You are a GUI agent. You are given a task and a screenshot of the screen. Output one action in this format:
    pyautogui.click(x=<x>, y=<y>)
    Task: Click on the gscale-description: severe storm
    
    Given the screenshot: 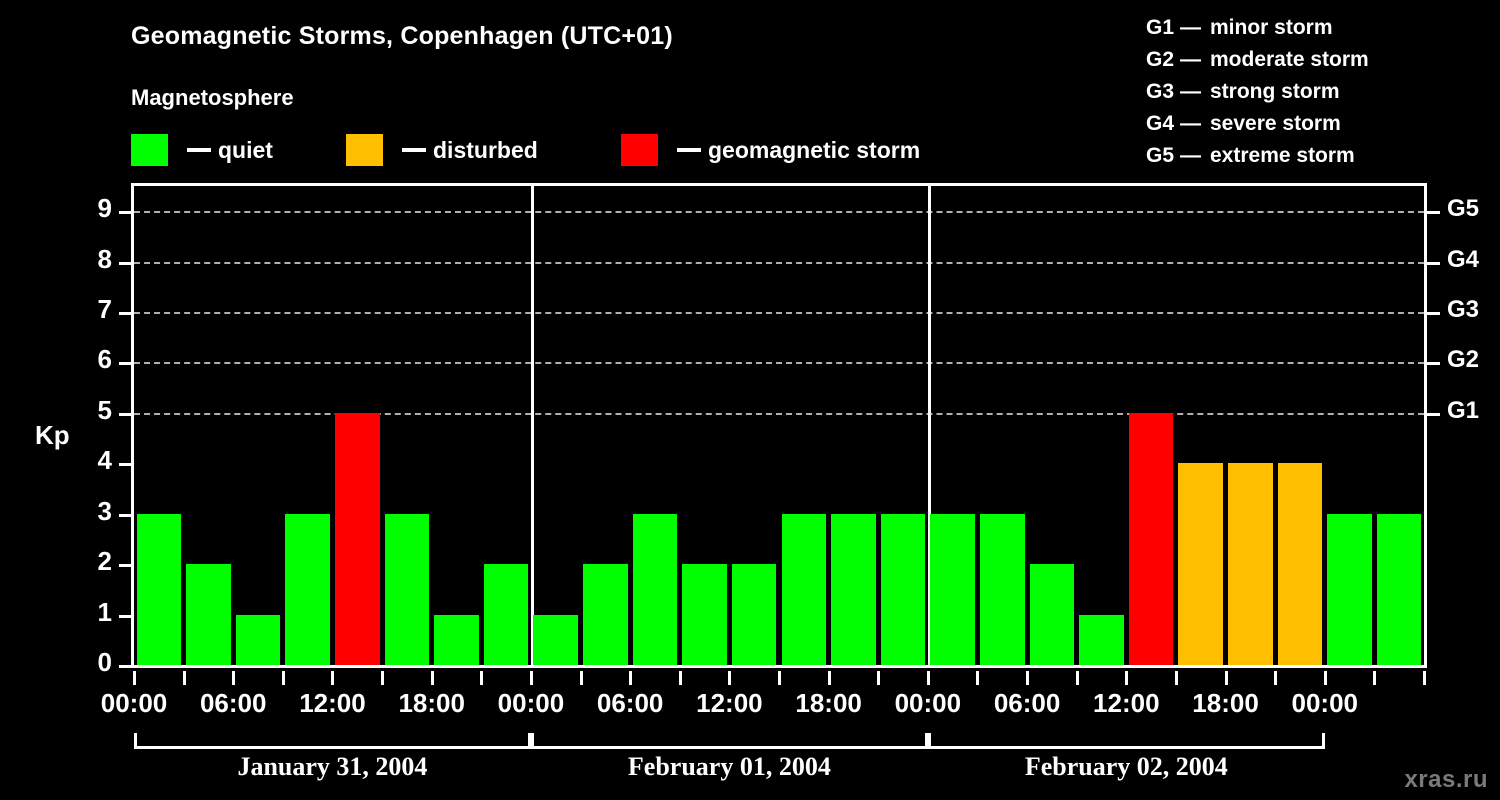 What is the action you would take?
    pyautogui.click(x=1275, y=123)
    